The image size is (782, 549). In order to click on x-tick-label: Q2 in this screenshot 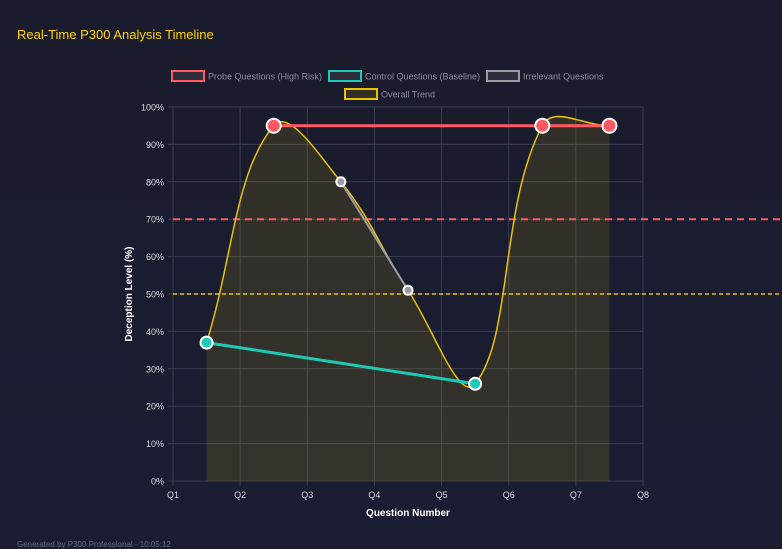, I will do `click(240, 495)`.